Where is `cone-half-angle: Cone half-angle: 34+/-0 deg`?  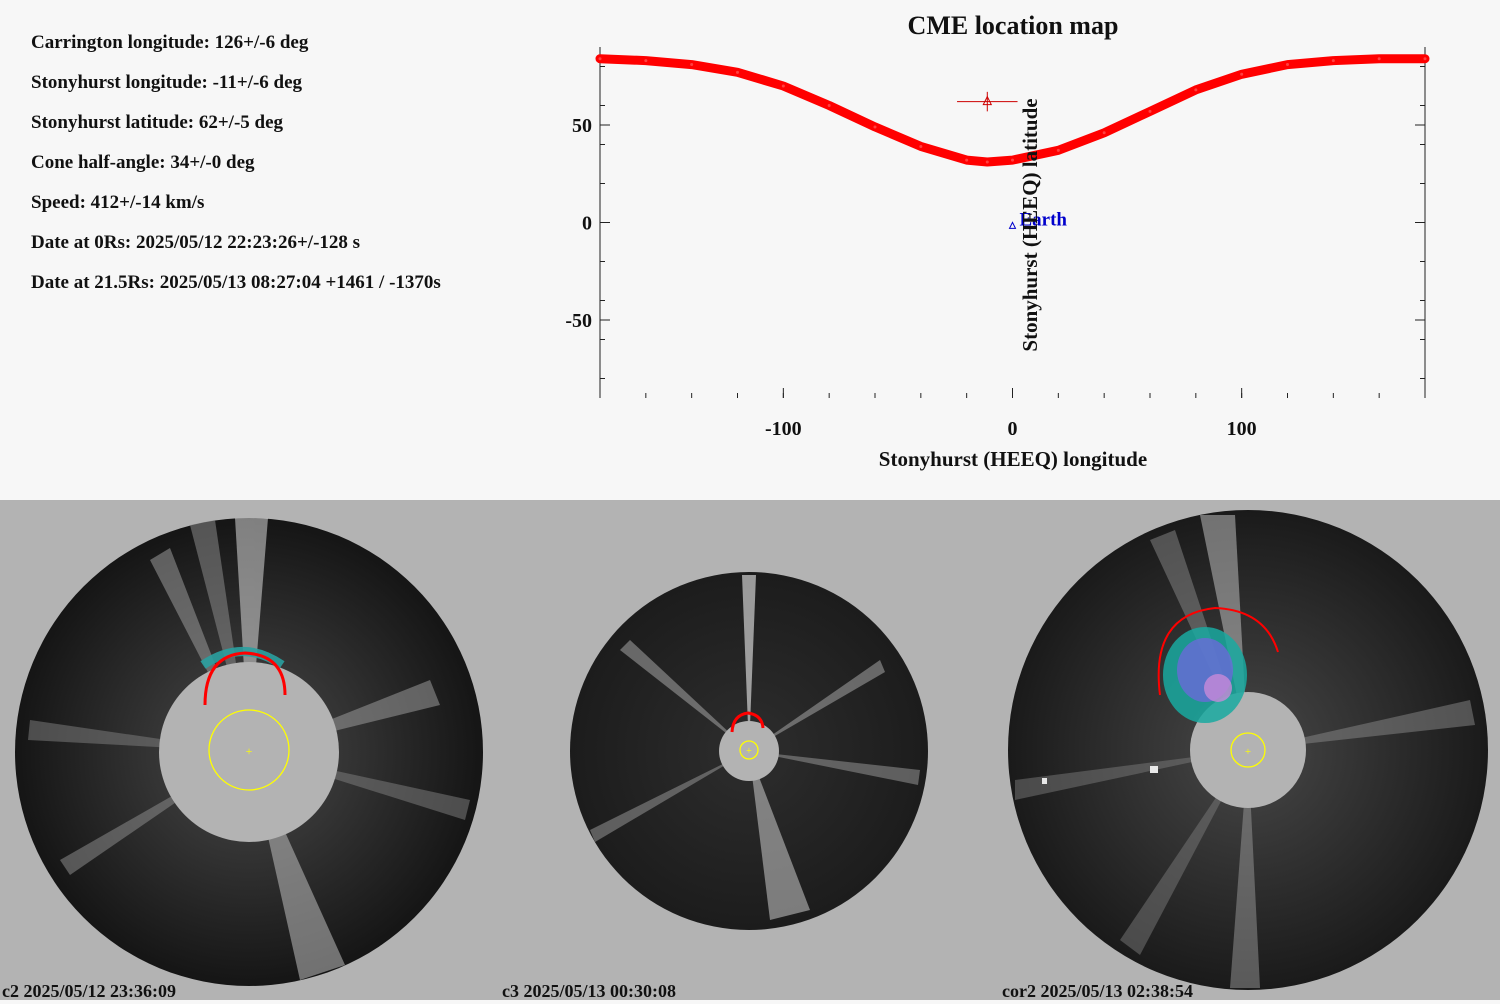 cone-half-angle: Cone half-angle: 34+/-0 deg is located at coordinates (143, 162).